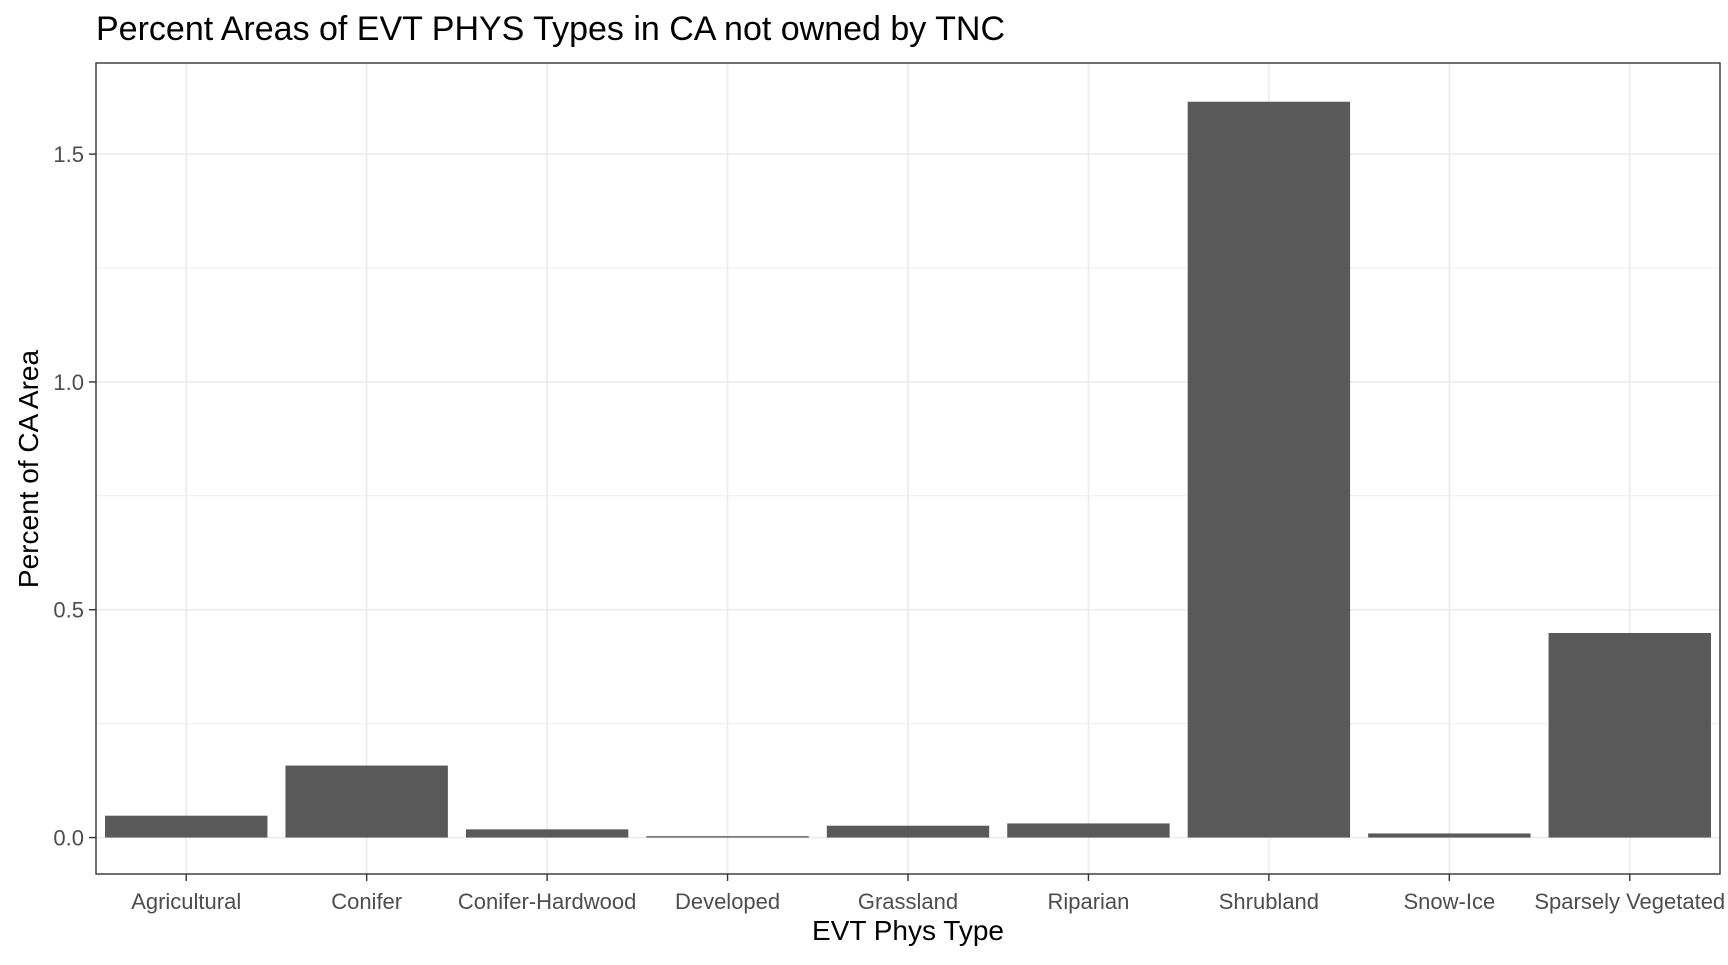  I want to click on bar-conifer-hardwood, so click(547, 833).